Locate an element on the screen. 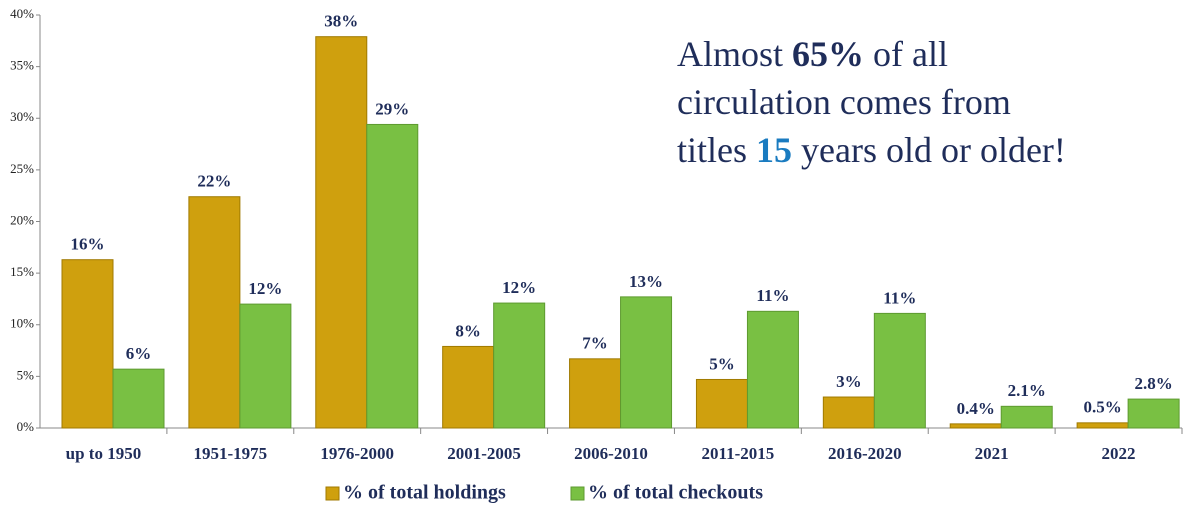  value-label: 22% is located at coordinates (214, 181).